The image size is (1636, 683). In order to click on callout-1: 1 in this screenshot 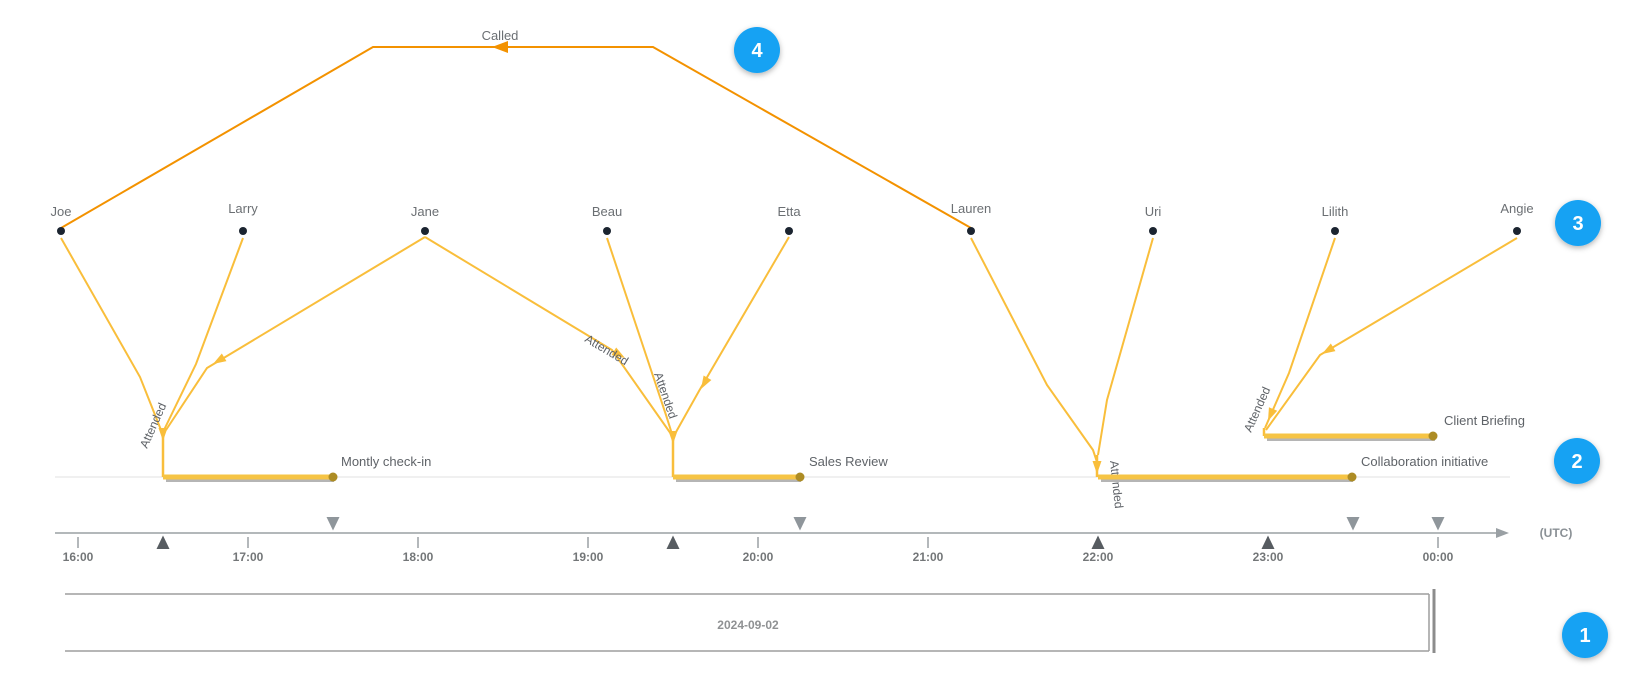, I will do `click(1585, 635)`.